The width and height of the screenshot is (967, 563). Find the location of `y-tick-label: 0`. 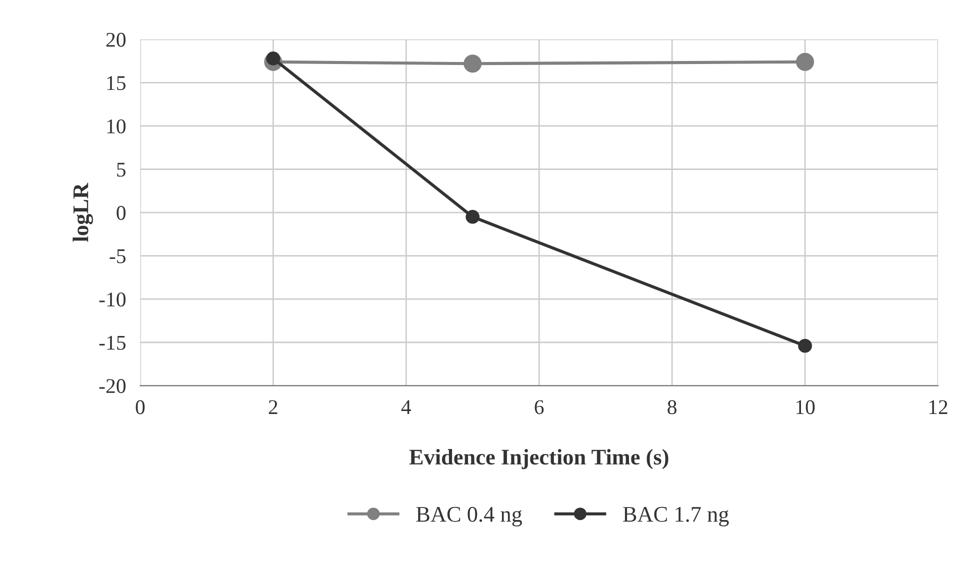

y-tick-label: 0 is located at coordinates (121, 213).